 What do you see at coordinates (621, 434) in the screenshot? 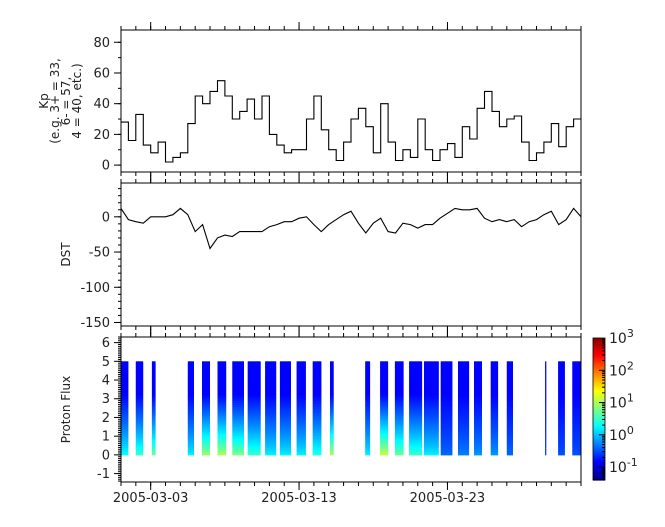
I see `colorbar-tick-label: 100` at bounding box center [621, 434].